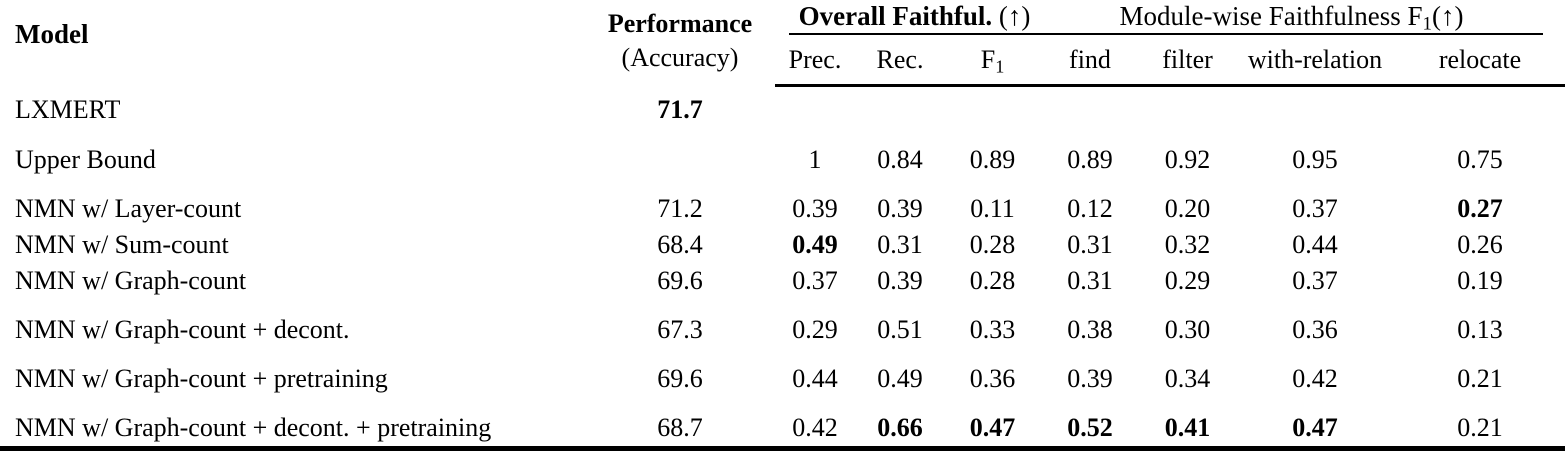  I want to click on performance-value: 69.6, so click(680, 280).